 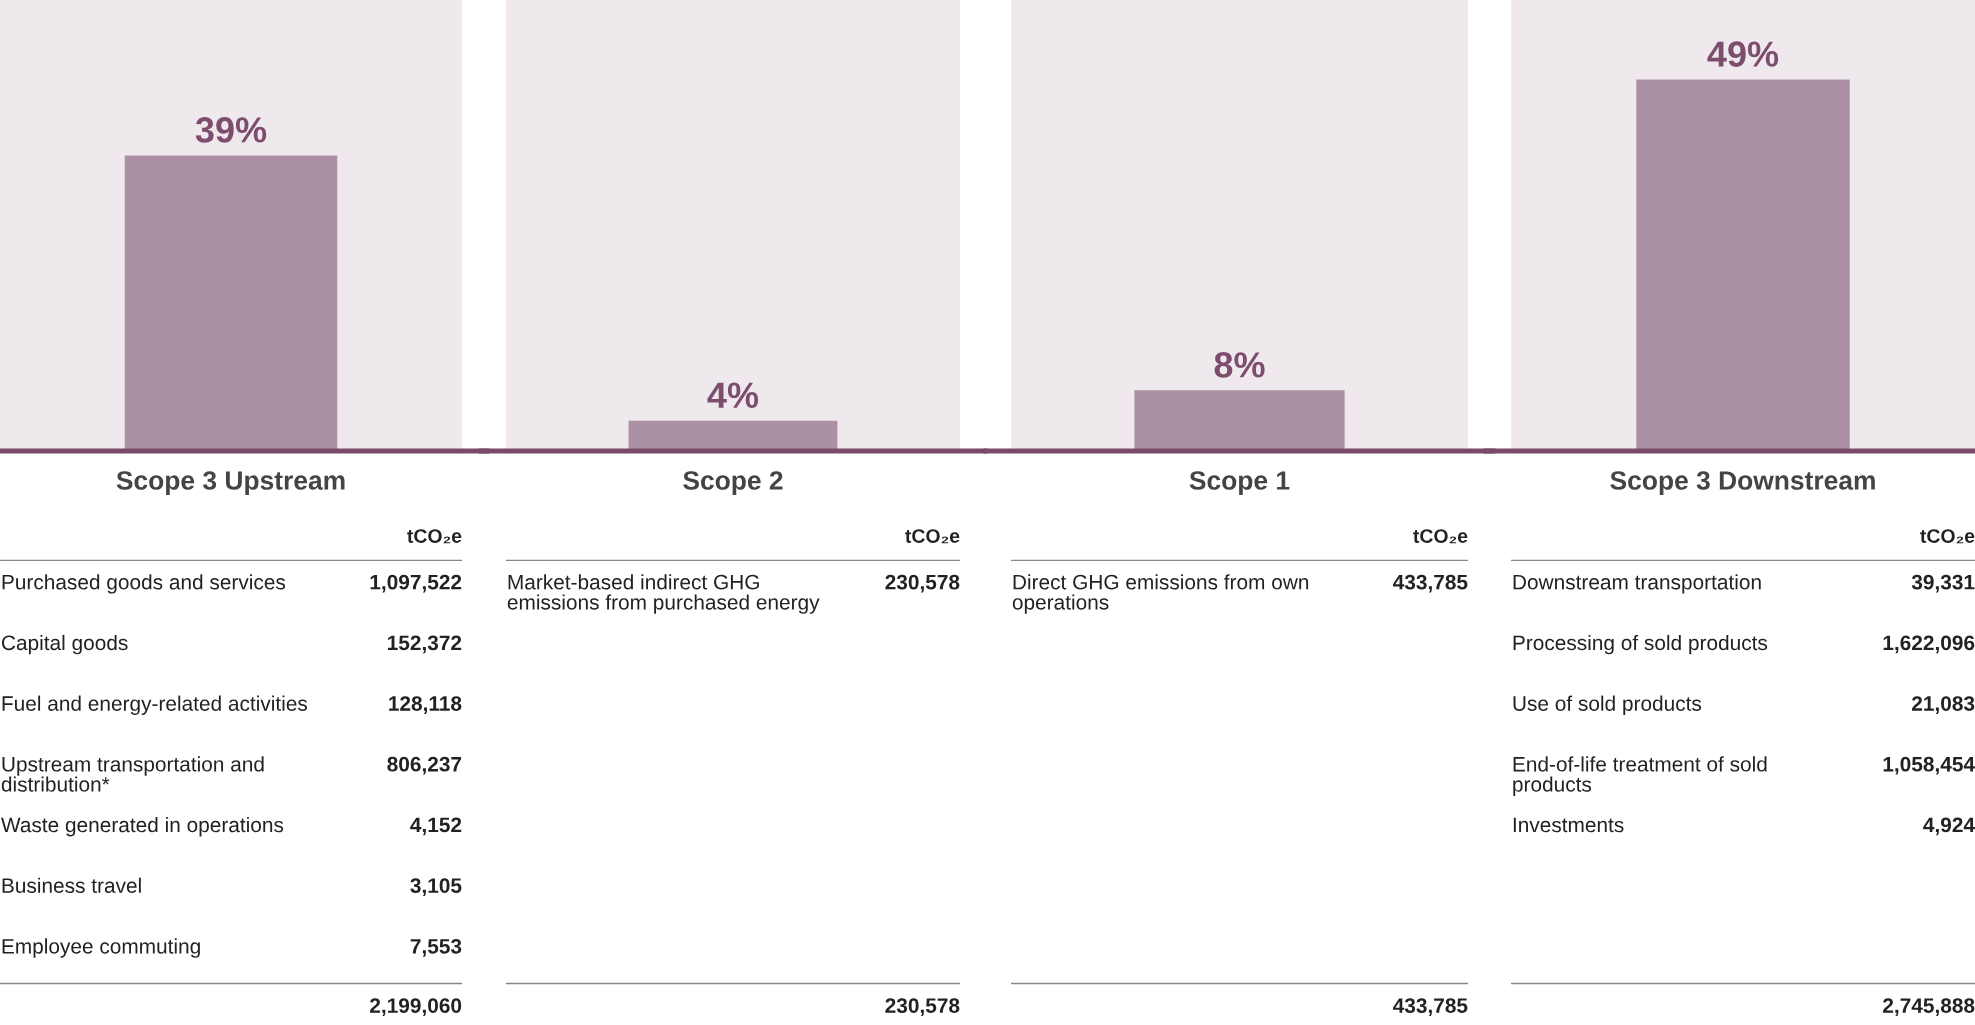 What do you see at coordinates (1742, 483) in the screenshot?
I see `x-tick-label: Scope 3 Downstream` at bounding box center [1742, 483].